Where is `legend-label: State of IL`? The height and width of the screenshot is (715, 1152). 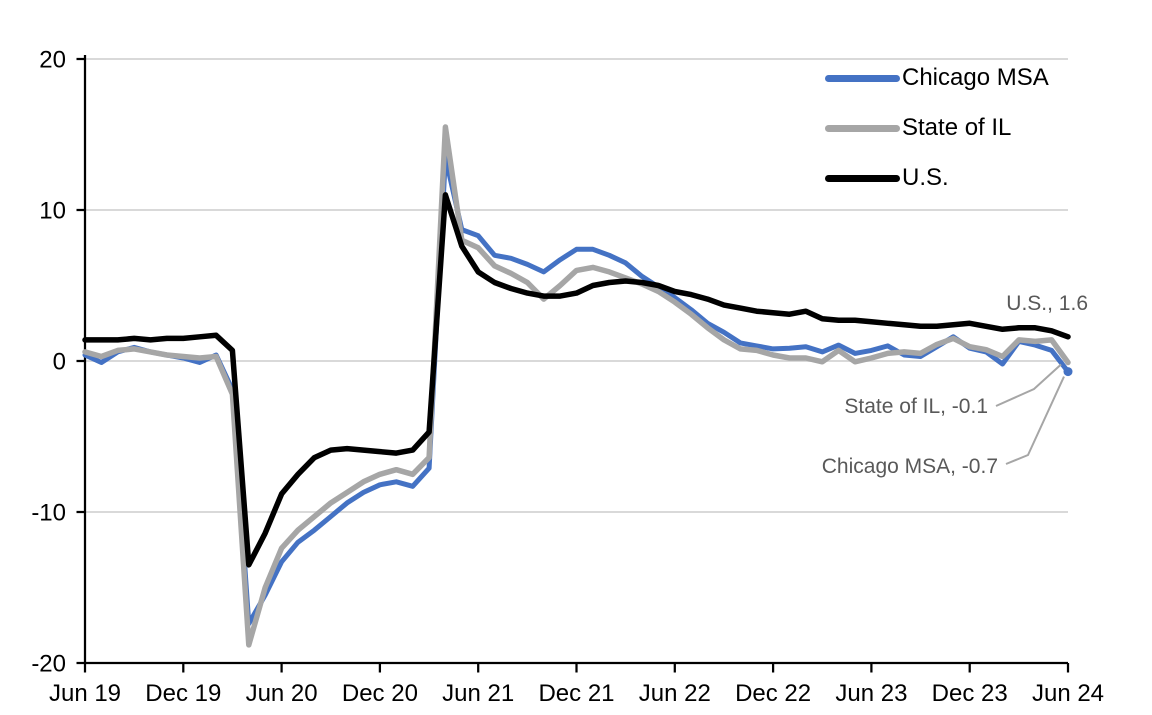 legend-label: State of IL is located at coordinates (957, 127).